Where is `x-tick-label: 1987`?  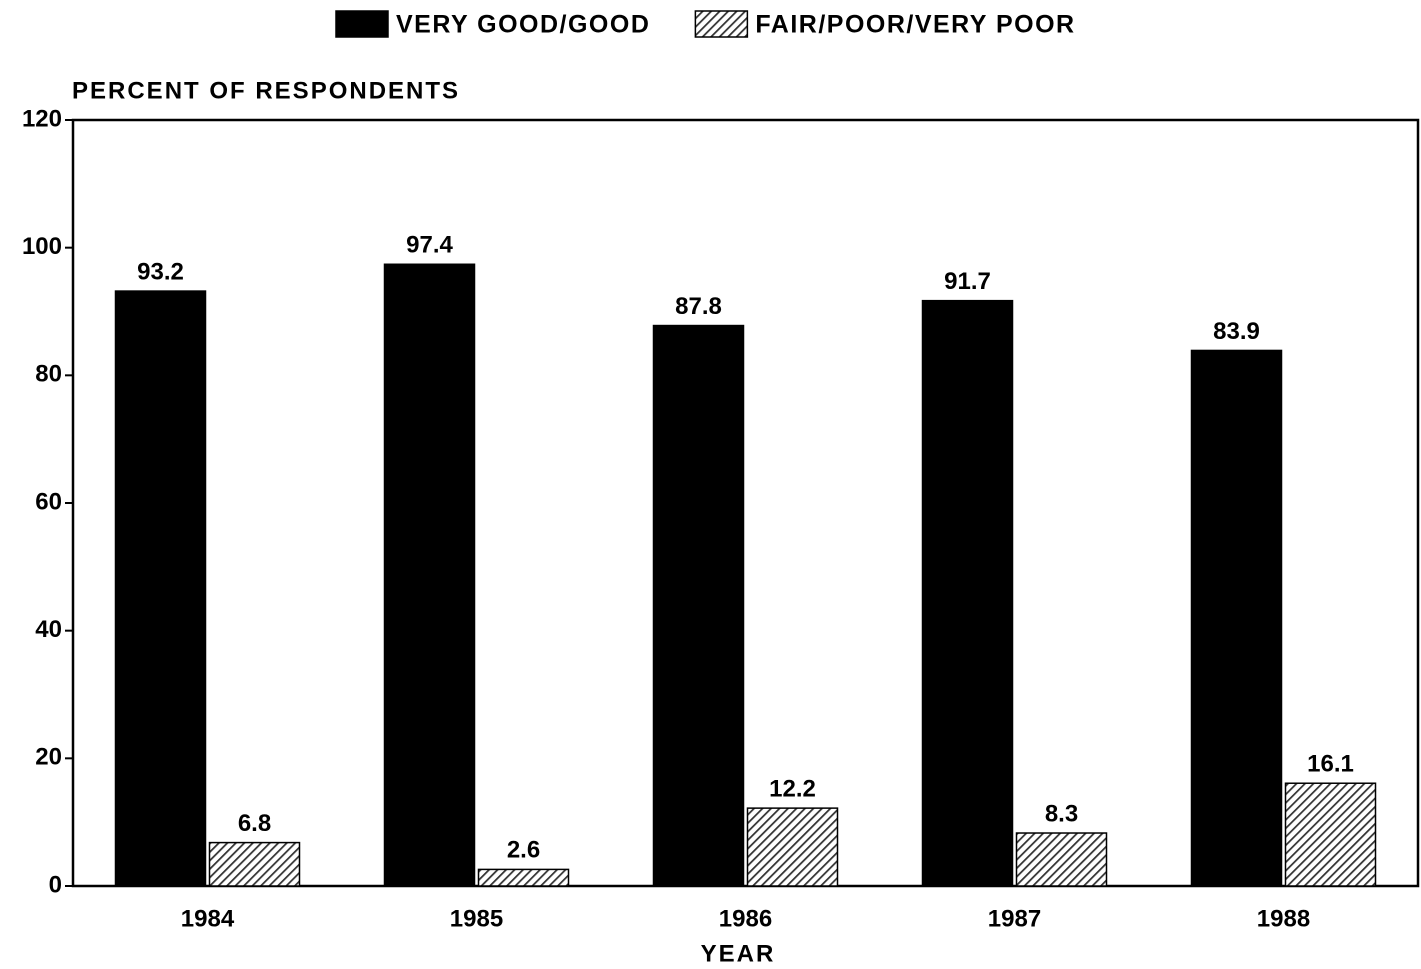 x-tick-label: 1987 is located at coordinates (1014, 918).